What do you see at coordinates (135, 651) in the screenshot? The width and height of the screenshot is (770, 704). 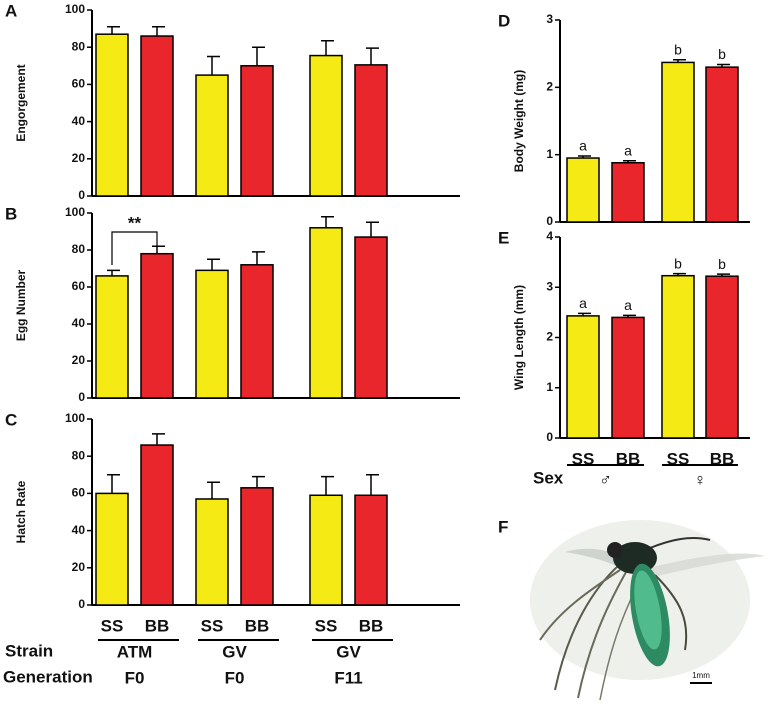 I see `strain-label: ATM` at bounding box center [135, 651].